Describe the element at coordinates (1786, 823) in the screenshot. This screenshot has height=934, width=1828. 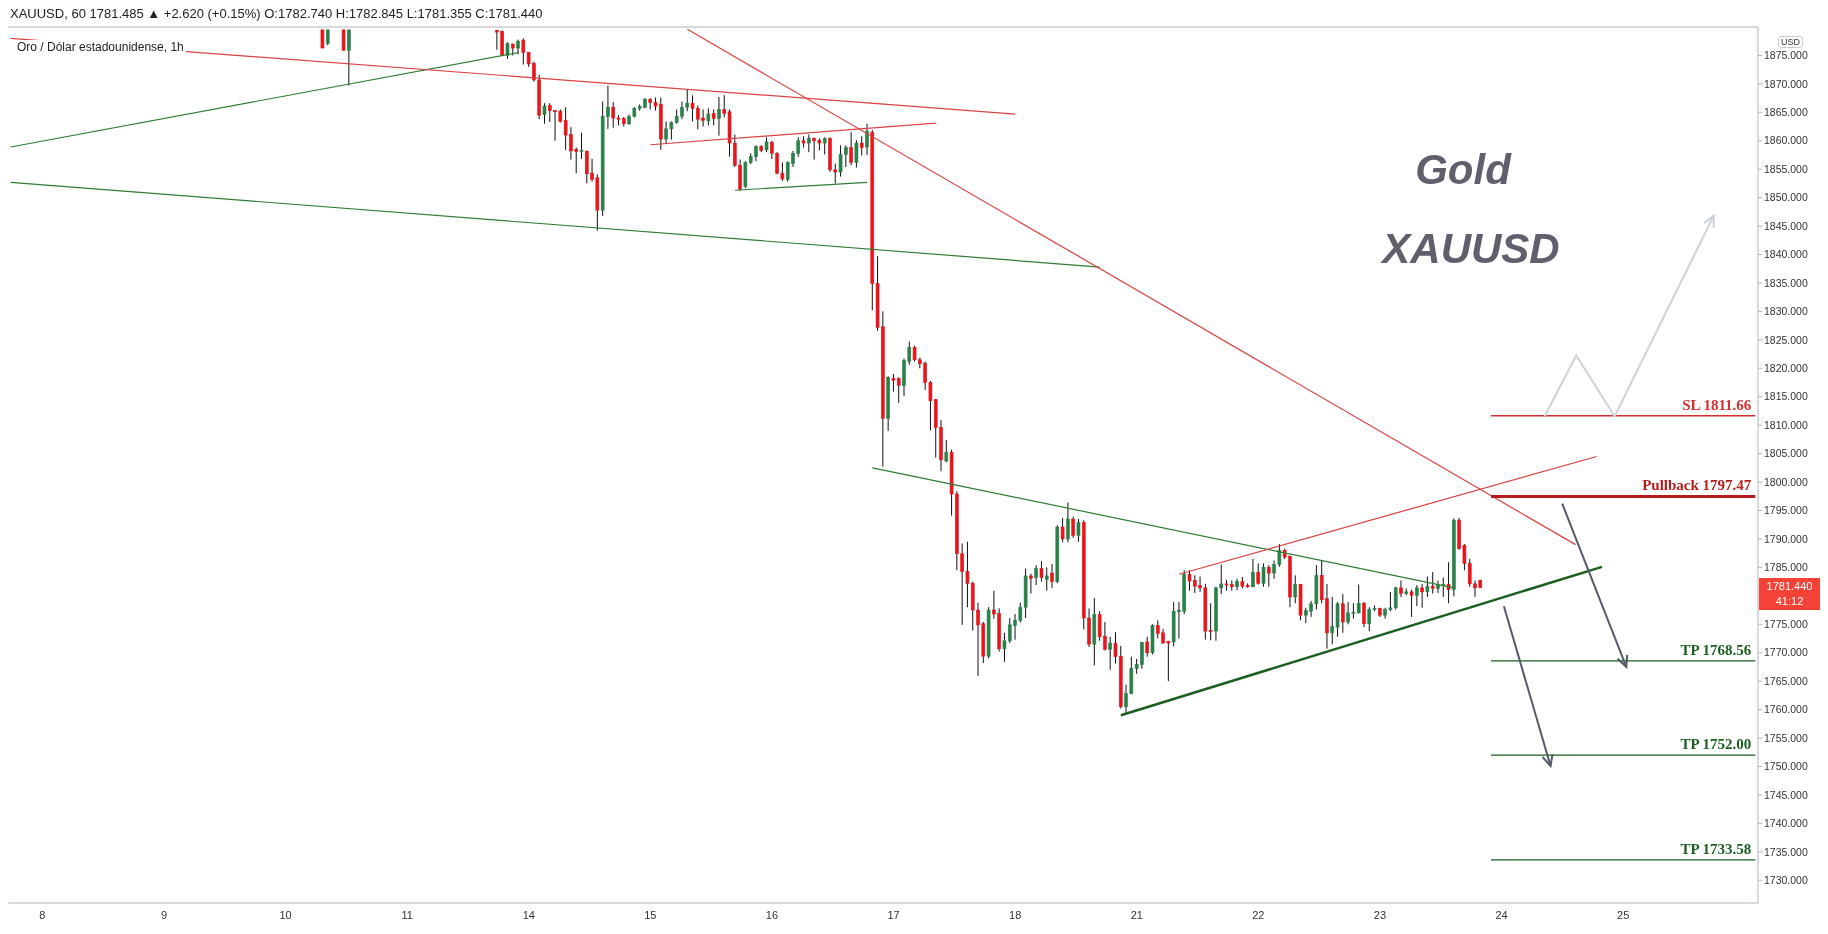
I see `y-tick-label: 1740.000` at that location.